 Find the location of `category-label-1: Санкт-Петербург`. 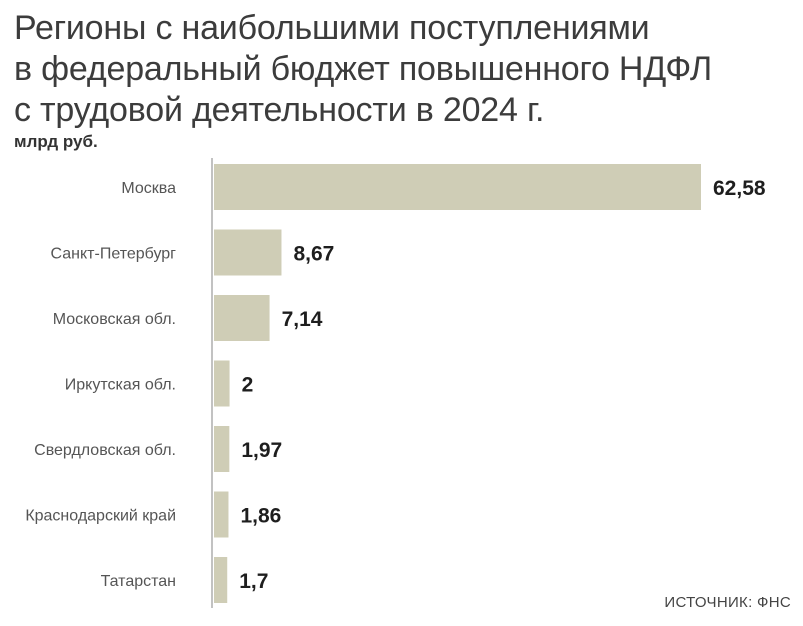

category-label-1: Санкт-Петербург is located at coordinates (114, 254).